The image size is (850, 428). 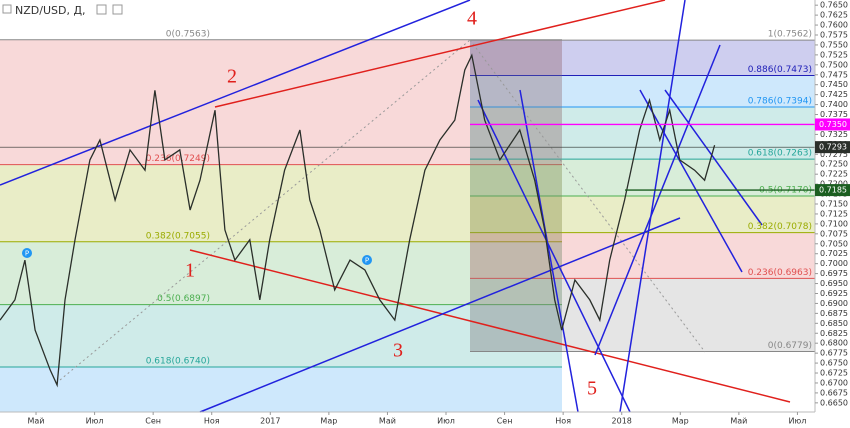 I want to click on price-label: 0.7350, so click(x=833, y=124).